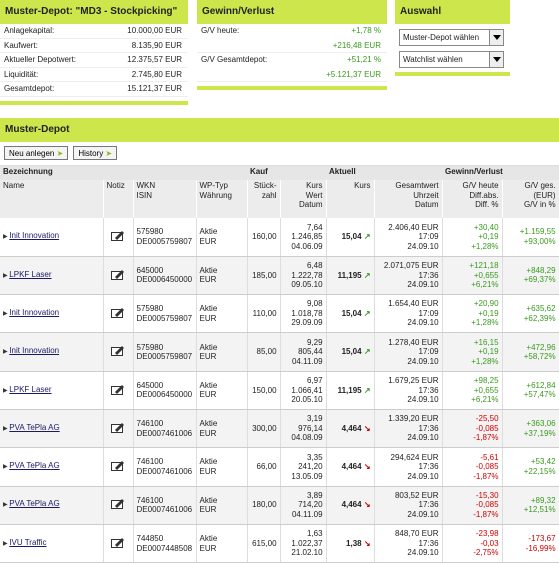 Image resolution: width=559 pixels, height=563 pixels. Describe the element at coordinates (36, 153) in the screenshot. I see `button: Neu anlegen` at that location.